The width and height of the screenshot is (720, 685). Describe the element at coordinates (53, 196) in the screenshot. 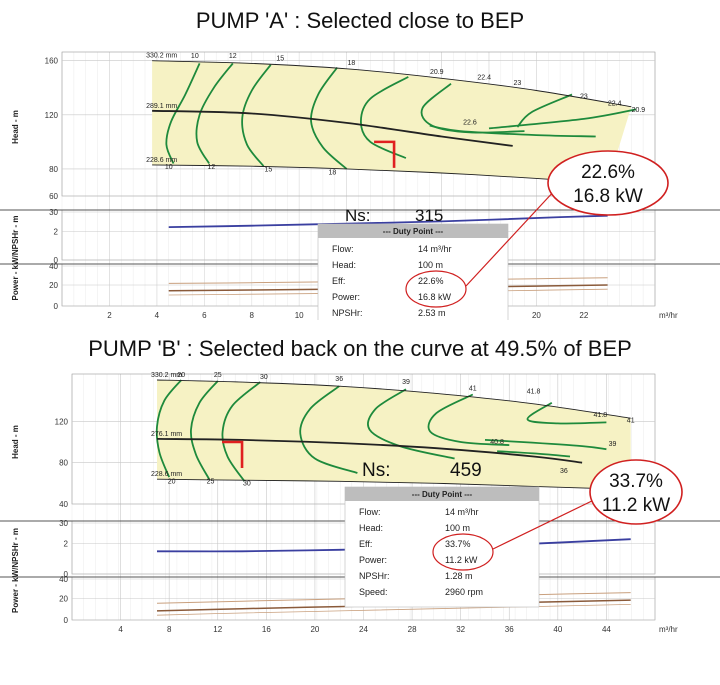

I see `head-y-tick-label: 60` at that location.